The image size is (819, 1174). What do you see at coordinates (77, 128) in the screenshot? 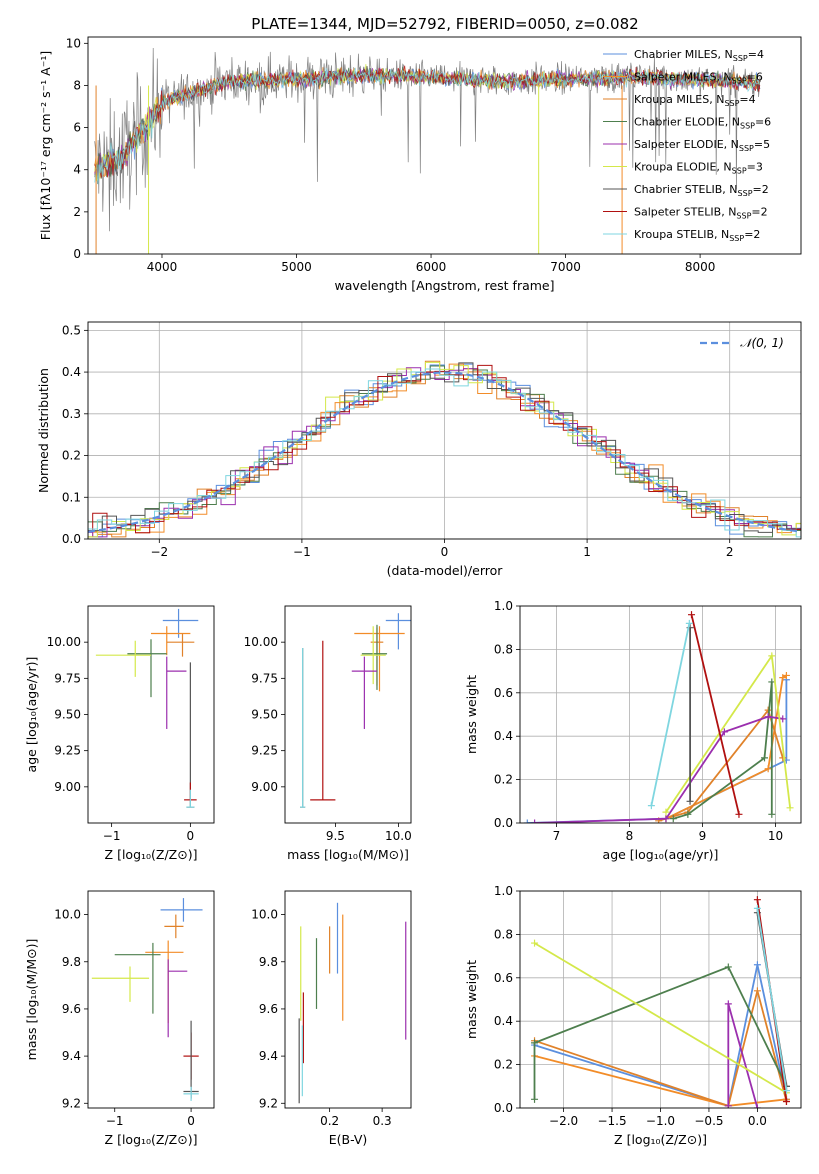
I see `y-tick-label: 6` at bounding box center [77, 128].